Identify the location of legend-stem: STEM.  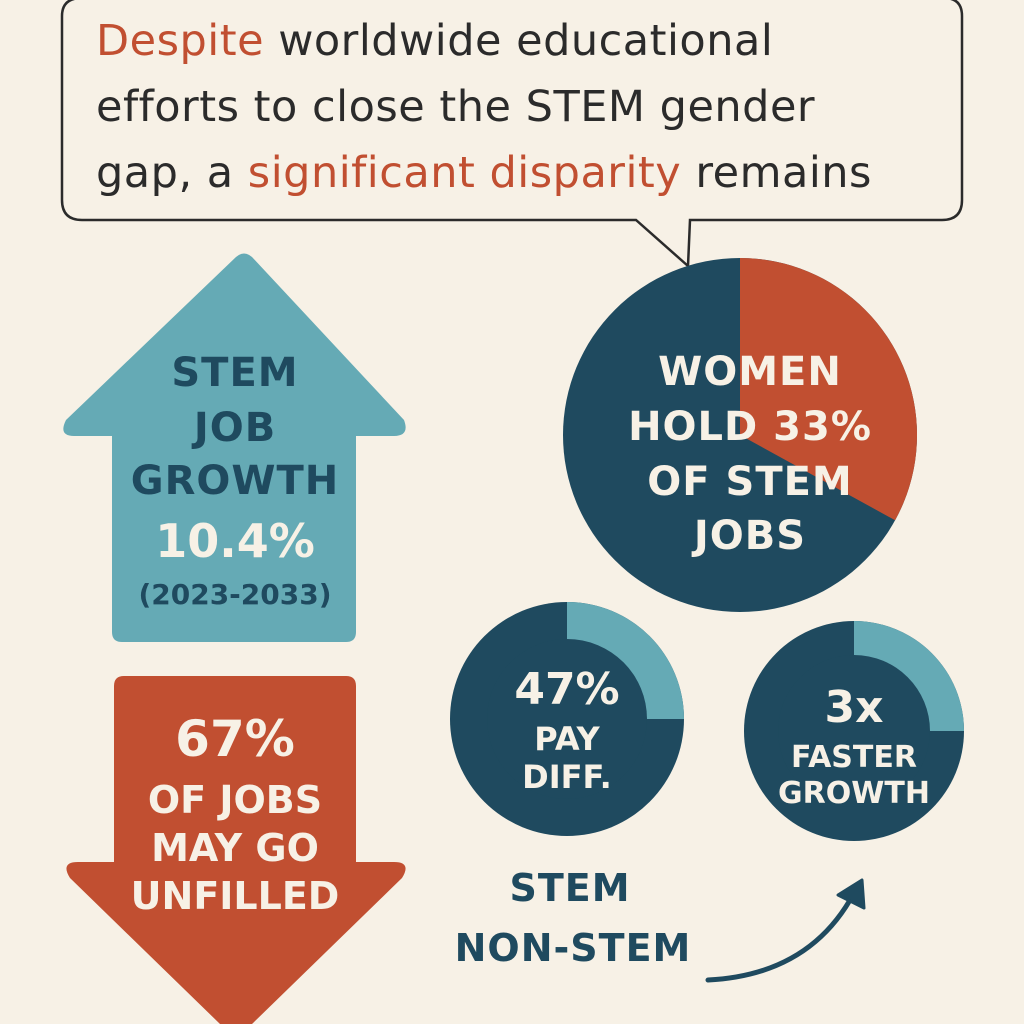
(570, 888).